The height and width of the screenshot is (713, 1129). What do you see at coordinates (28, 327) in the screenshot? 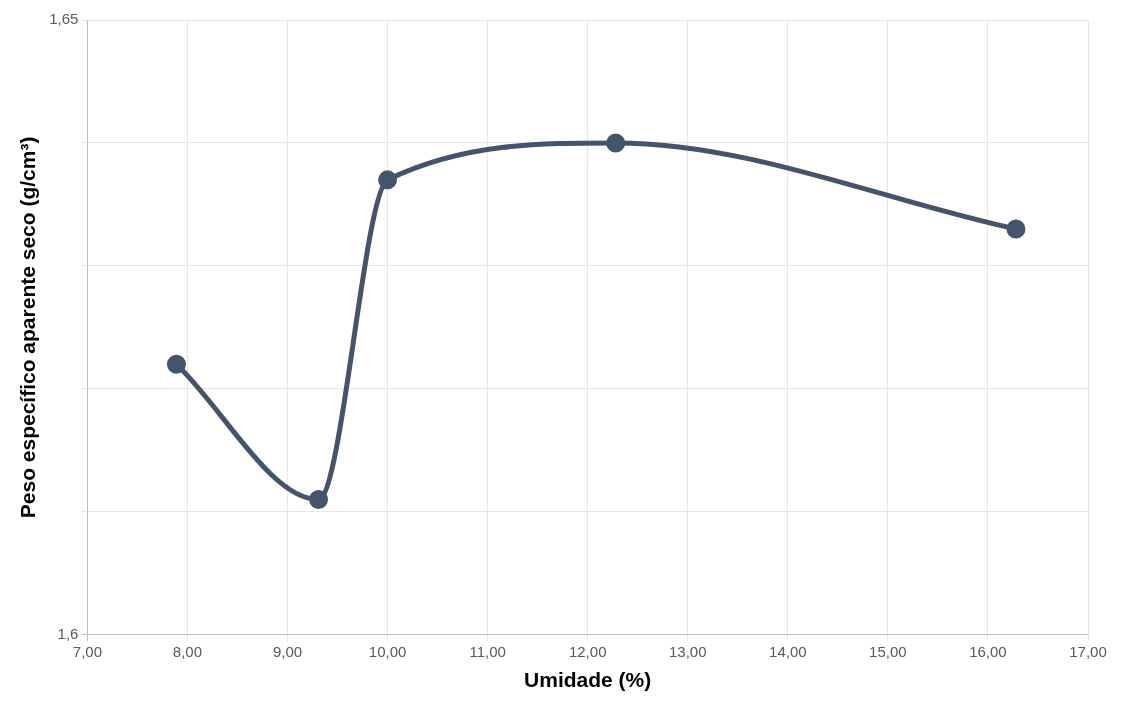
I see `y-axis-title: Peso específico aparente seco (g/cm³)` at bounding box center [28, 327].